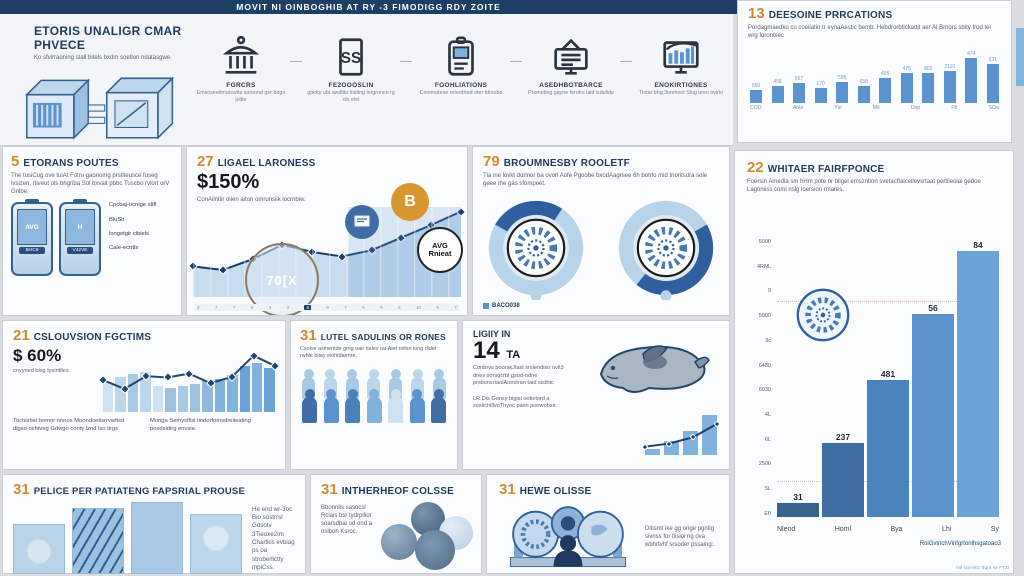 This screenshot has width=1024, height=576. I want to click on flow-step-desc: Tiotar bhg 3onmoot Slug ureo ovirlo, so click(680, 93).